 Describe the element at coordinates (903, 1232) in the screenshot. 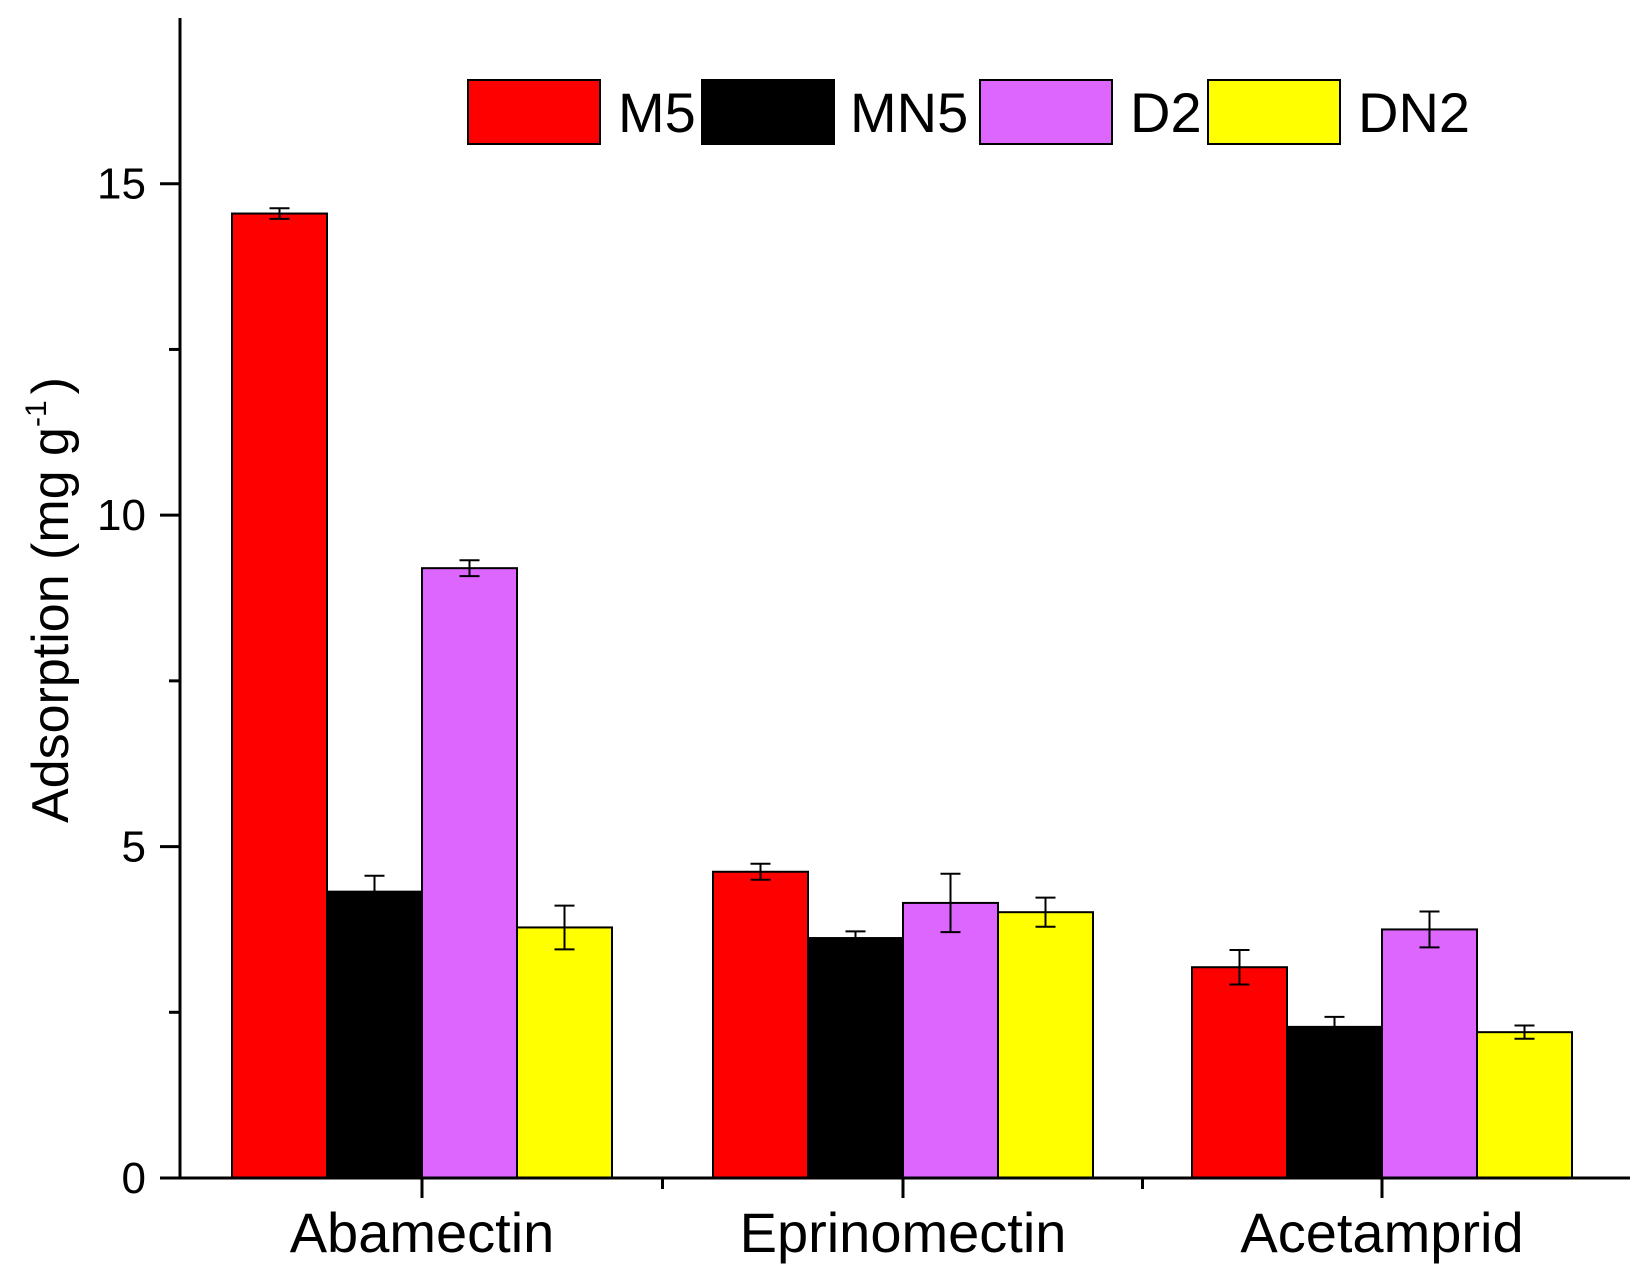

I see `x-tick-label-eprinomectin: Eprinomectin` at that location.